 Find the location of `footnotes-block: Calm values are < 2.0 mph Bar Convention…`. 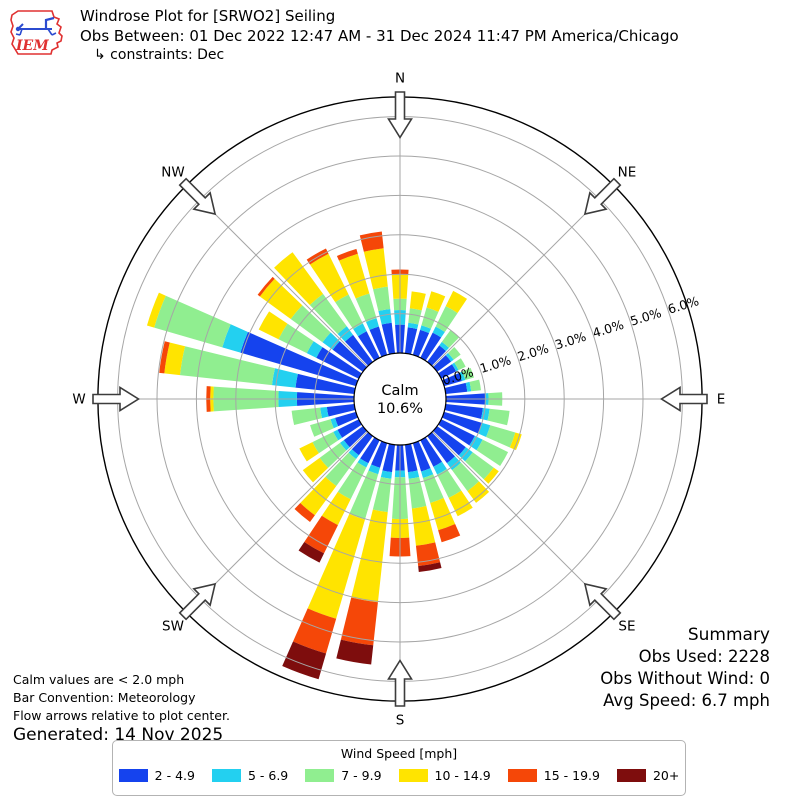

footnotes-block: Calm values are < 2.0 mph Bar Convention… is located at coordinates (121, 707).